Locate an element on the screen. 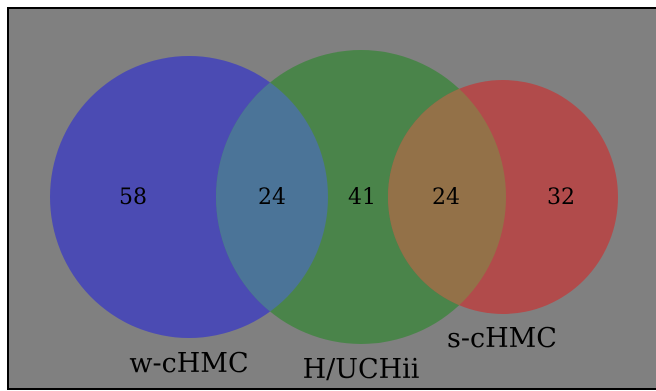 The width and height of the screenshot is (656, 391). count-h-uchii-only: 41 is located at coordinates (362, 197).